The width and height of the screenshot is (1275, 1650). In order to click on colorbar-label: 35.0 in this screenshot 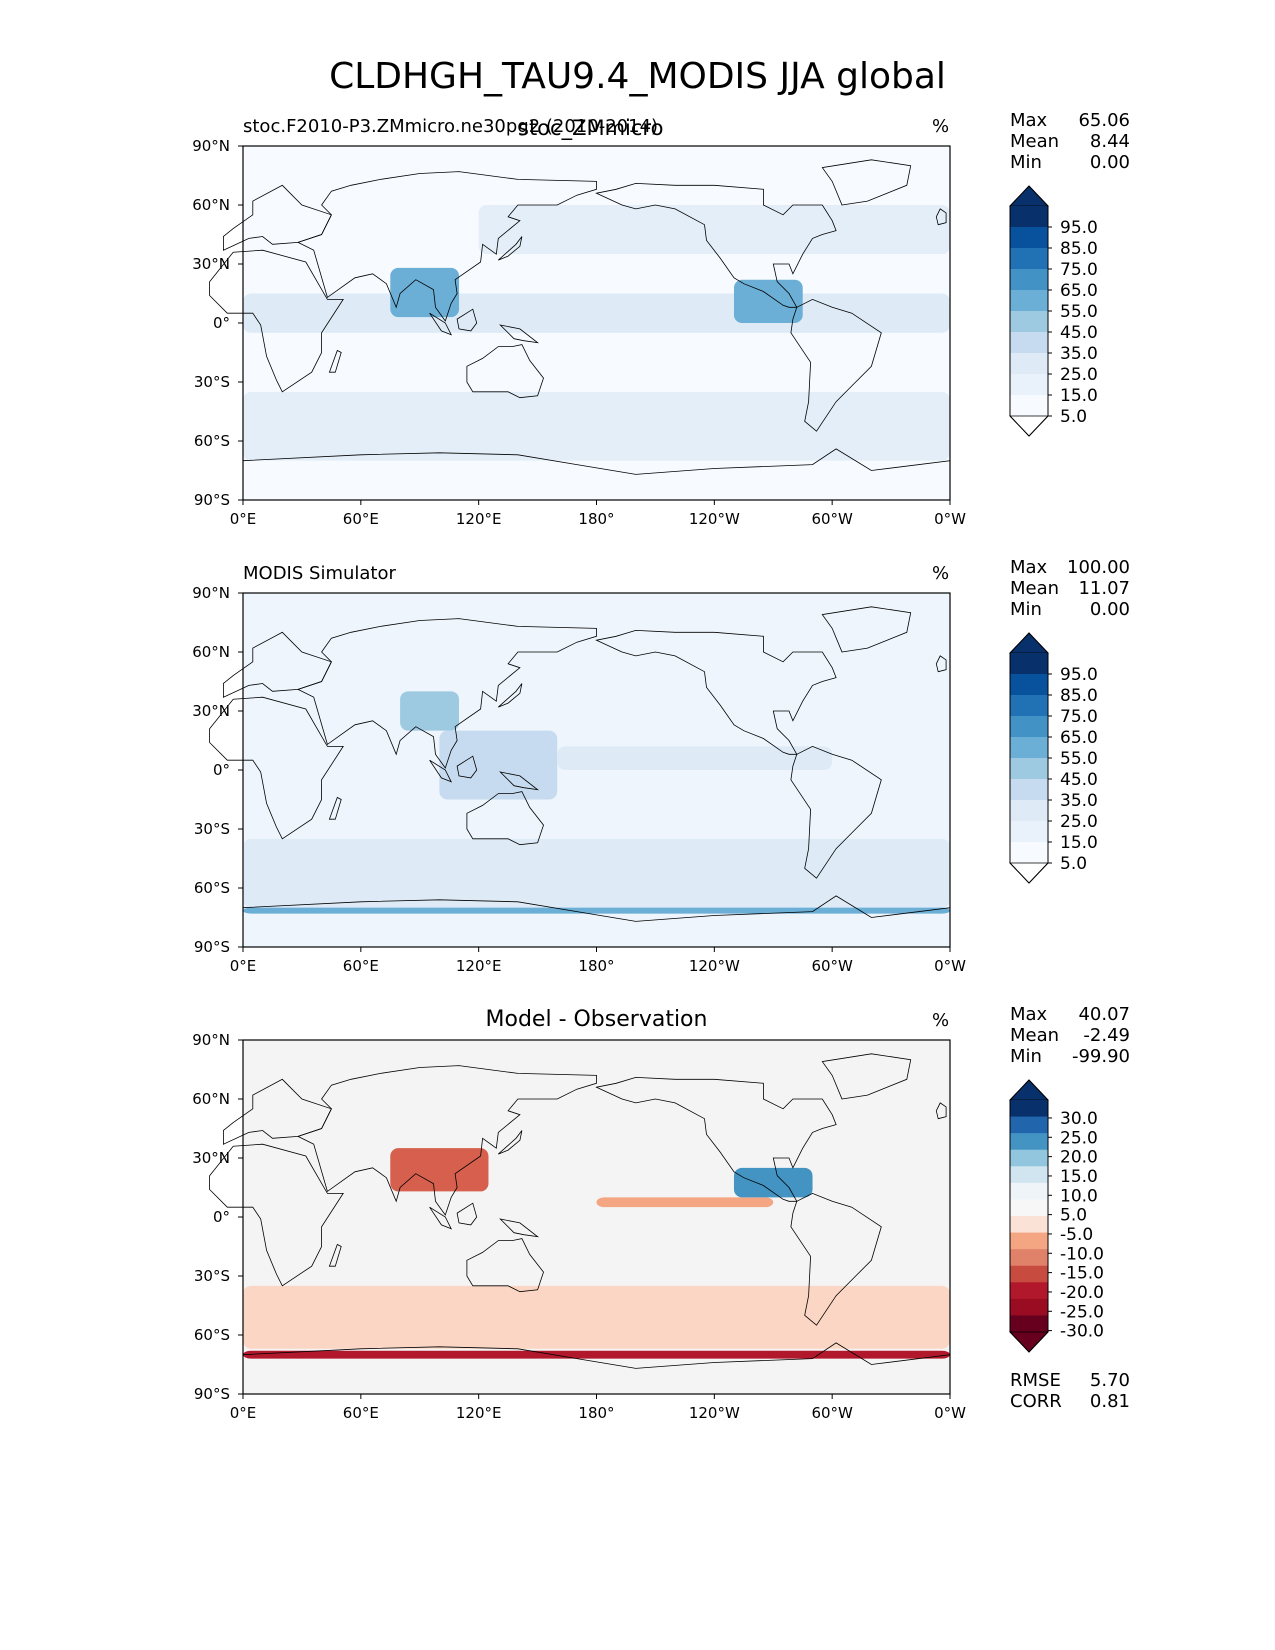, I will do `click(1079, 801)`.